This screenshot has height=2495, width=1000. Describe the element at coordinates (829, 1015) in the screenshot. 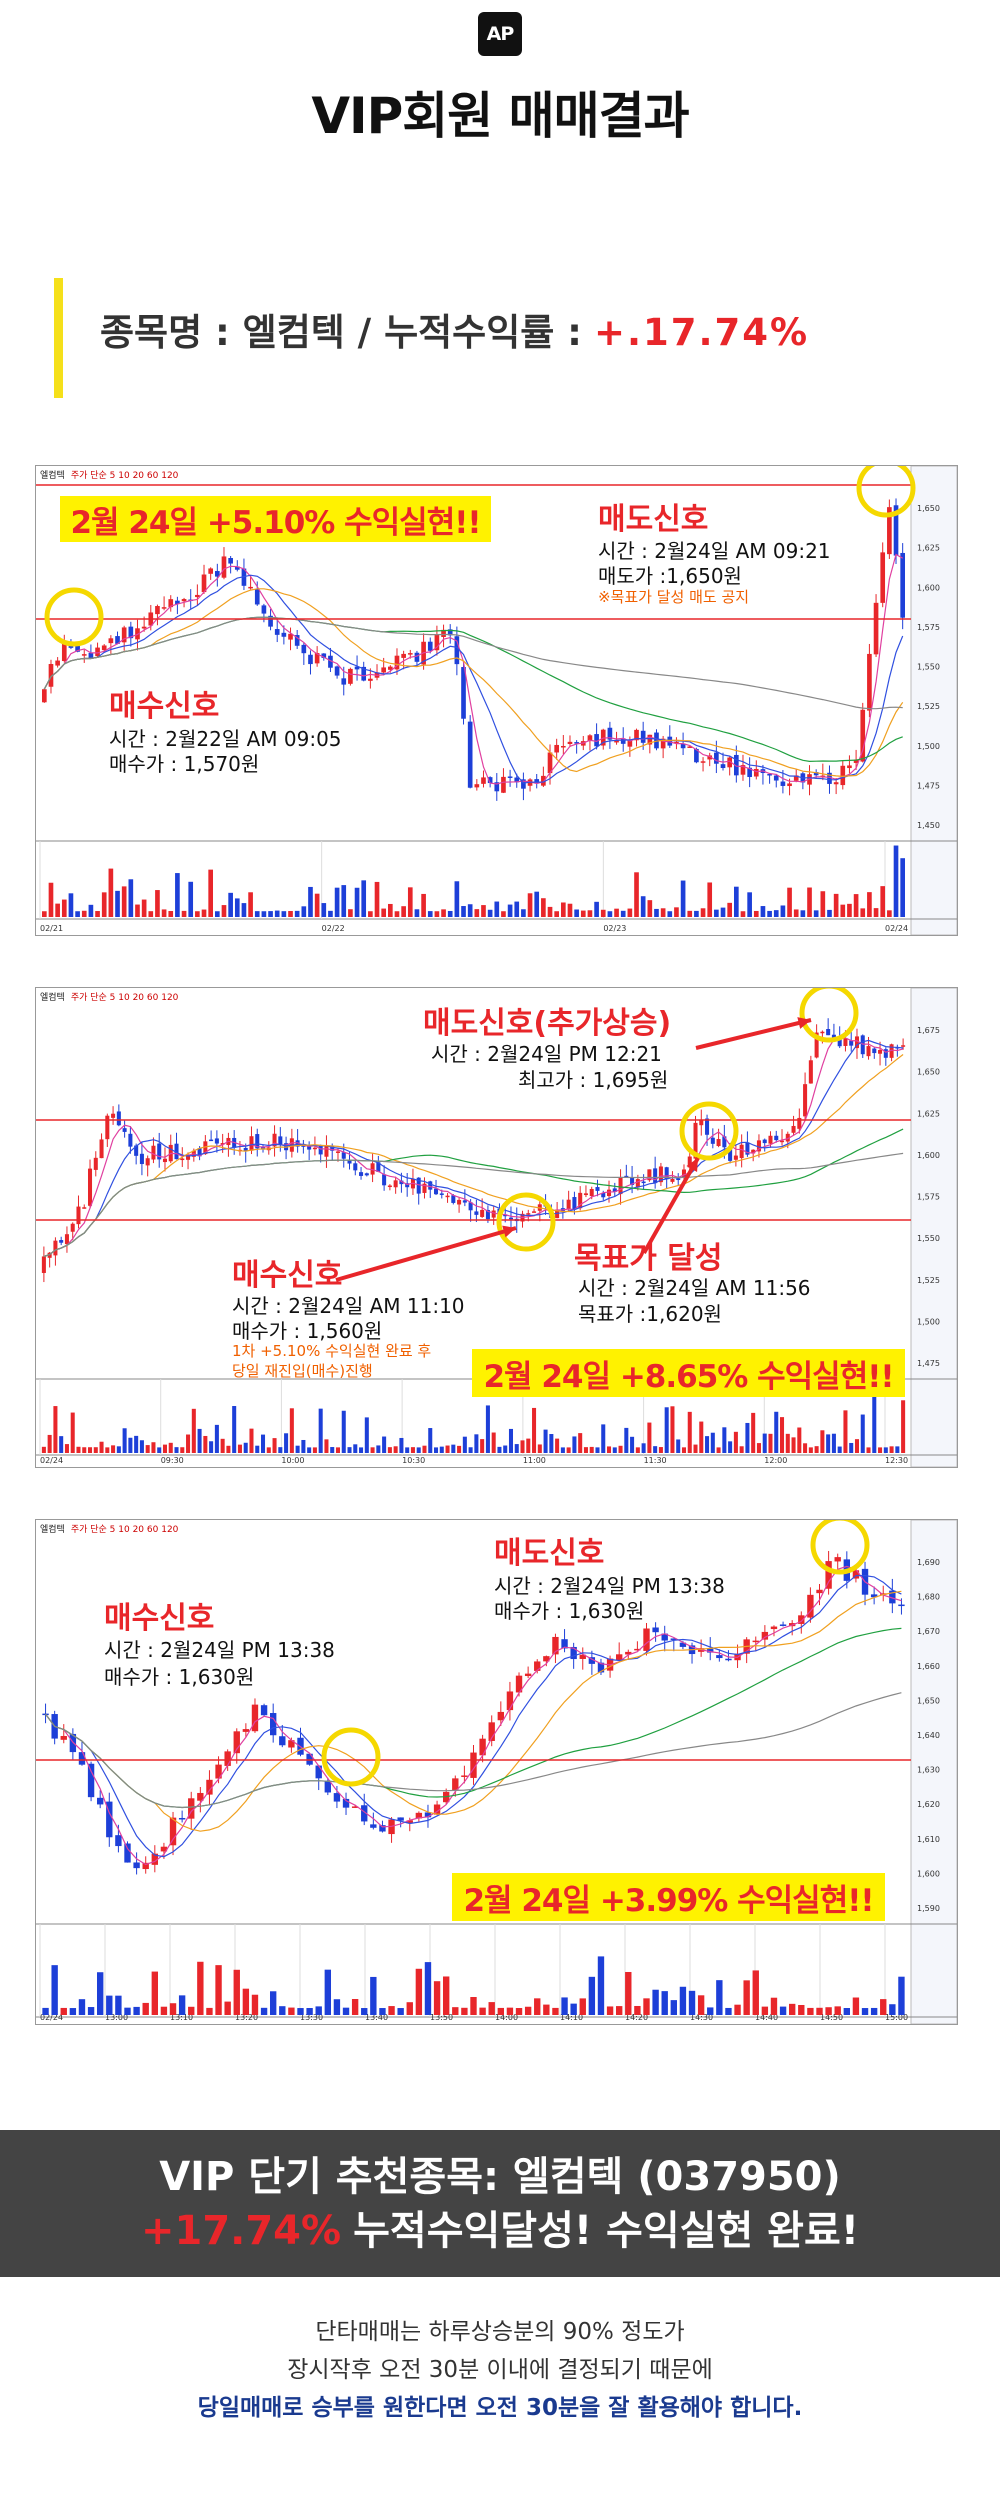

I see `highlight-circle` at that location.